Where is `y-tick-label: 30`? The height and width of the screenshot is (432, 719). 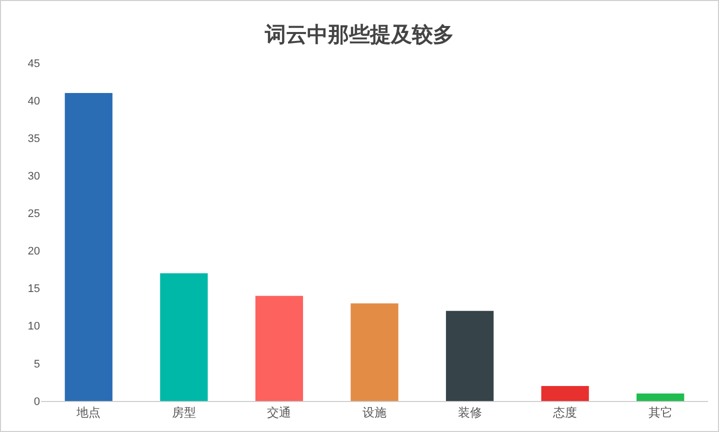
y-tick-label: 30 is located at coordinates (34, 176).